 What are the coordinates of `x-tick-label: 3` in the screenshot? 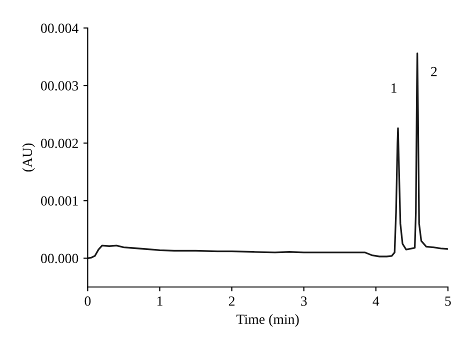 It's located at (304, 301).